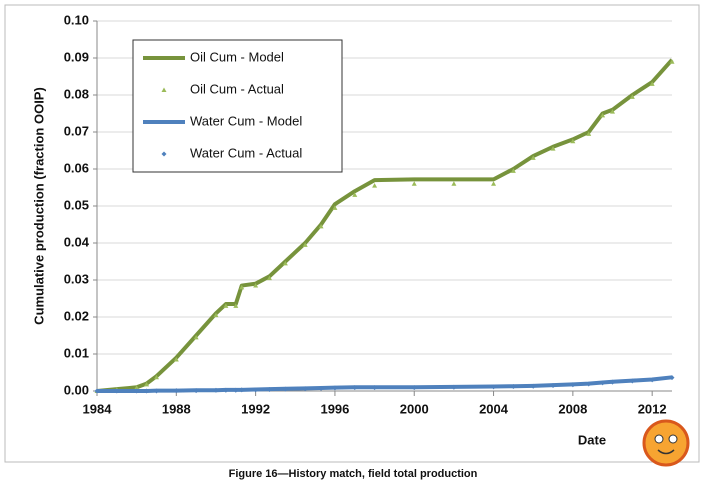  What do you see at coordinates (38, 206) in the screenshot?
I see `y-axis-label: Cumulative production (fraction OOIP)` at bounding box center [38, 206].